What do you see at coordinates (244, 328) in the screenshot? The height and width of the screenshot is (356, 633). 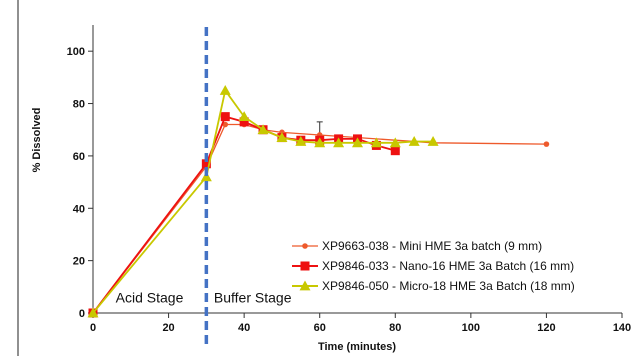 I see `x-tick-label: 40` at bounding box center [244, 328].